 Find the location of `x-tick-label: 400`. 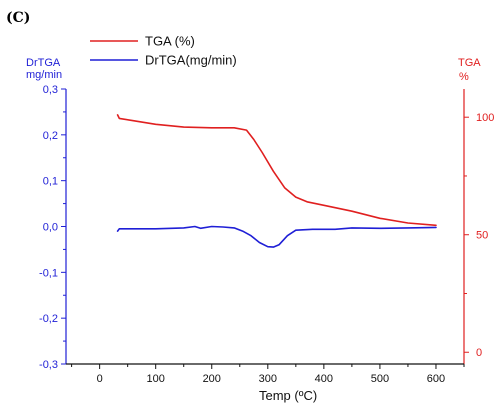

x-tick-label: 400 is located at coordinates (324, 379).